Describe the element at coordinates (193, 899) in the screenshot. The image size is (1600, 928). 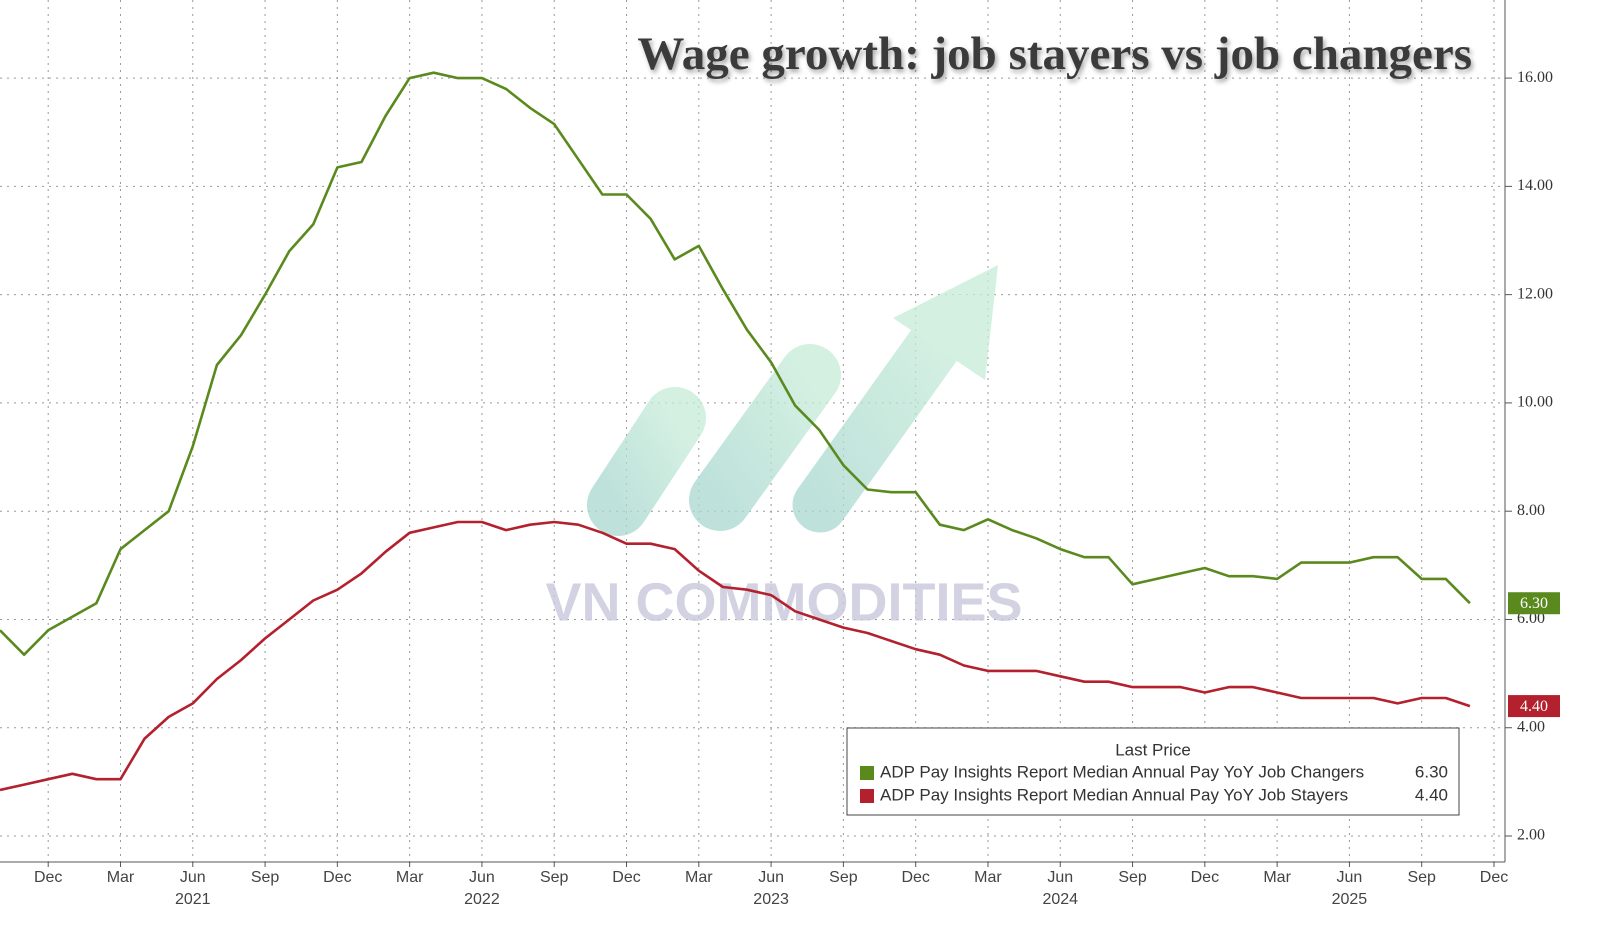
I see `x-year-label: 2021` at that location.